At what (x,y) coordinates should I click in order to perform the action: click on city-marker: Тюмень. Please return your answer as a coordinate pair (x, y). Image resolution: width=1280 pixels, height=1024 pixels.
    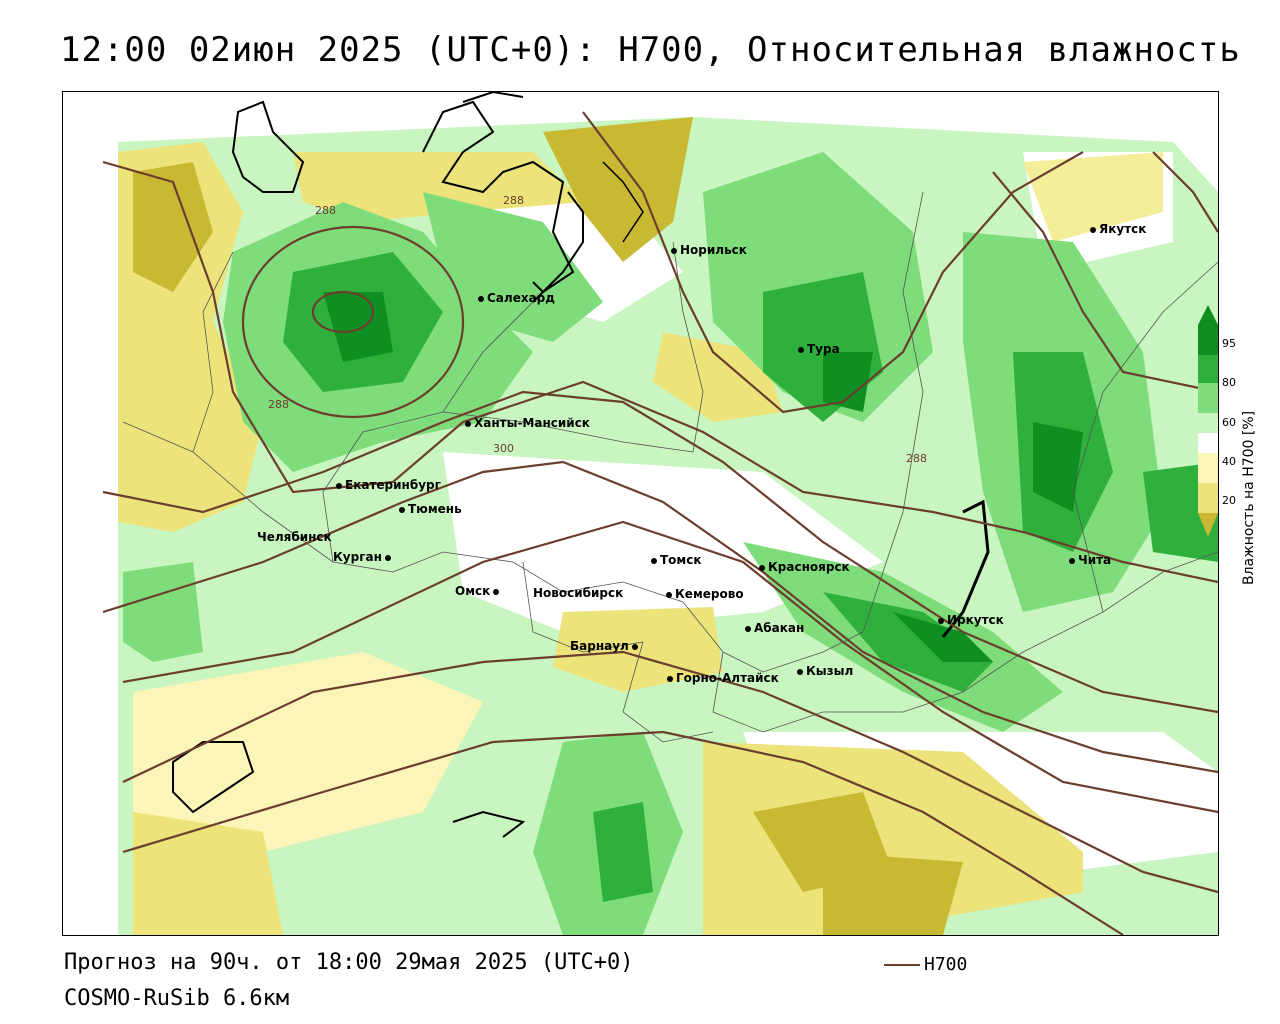
    Looking at the image, I should click on (430, 509).